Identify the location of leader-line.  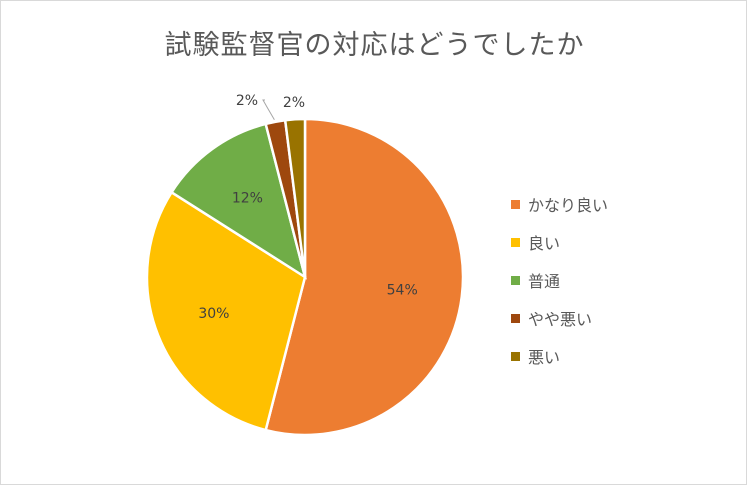
(268, 110).